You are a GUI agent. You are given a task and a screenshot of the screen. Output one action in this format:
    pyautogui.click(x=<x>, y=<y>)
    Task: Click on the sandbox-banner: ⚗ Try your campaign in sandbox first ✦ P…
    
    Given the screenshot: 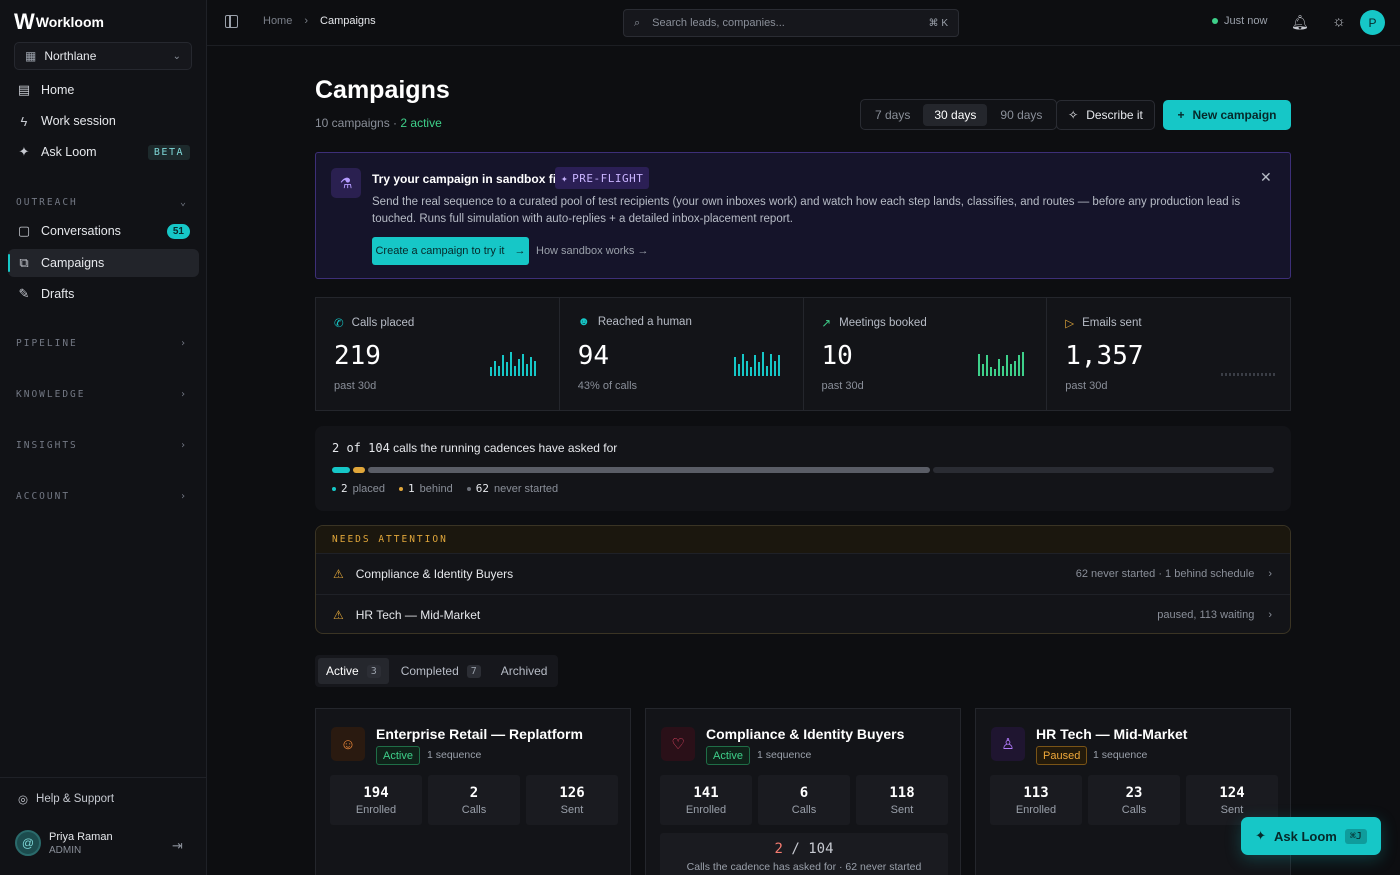 What is the action you would take?
    pyautogui.click(x=803, y=215)
    